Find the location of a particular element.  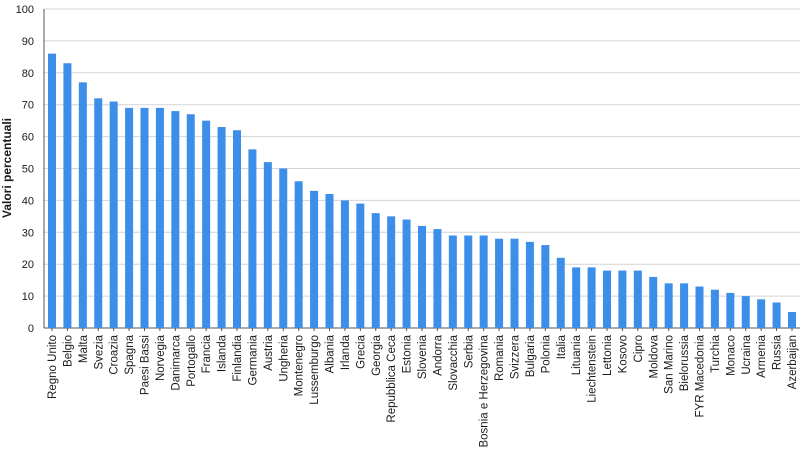

y-tick-label: 70 is located at coordinates (28, 106).